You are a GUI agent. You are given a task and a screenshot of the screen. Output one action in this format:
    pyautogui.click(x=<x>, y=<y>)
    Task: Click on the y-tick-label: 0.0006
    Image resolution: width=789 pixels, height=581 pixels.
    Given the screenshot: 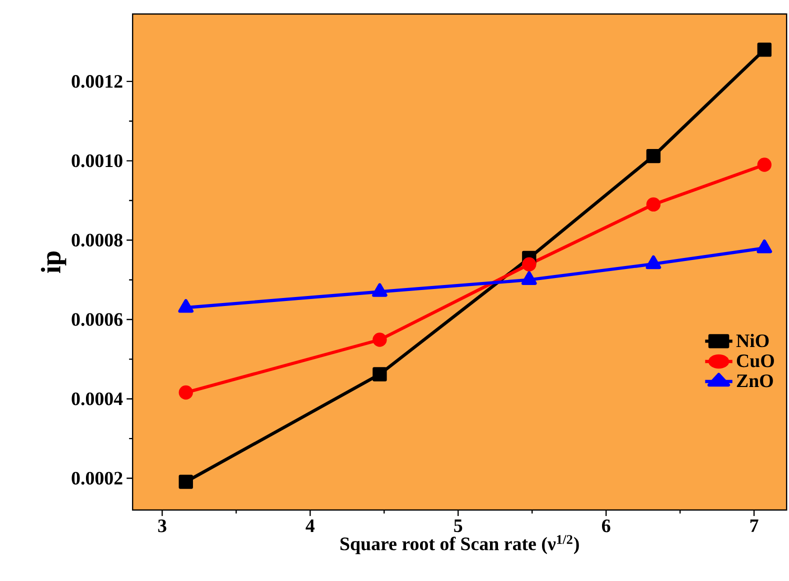 What is the action you would take?
    pyautogui.click(x=97, y=319)
    